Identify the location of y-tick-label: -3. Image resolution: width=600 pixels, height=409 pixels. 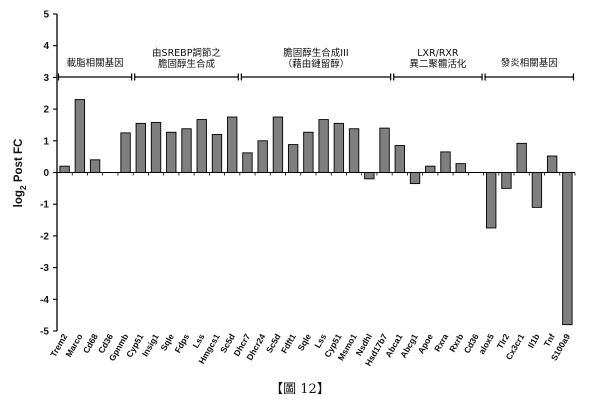
(44, 268).